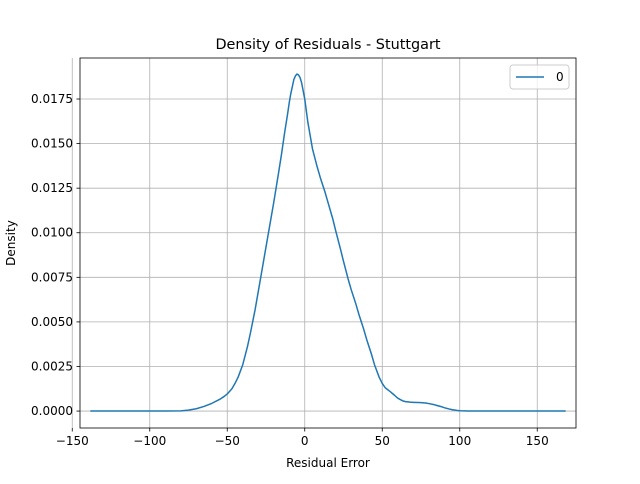 This screenshot has width=640, height=484. I want to click on x-tick-label: −150, so click(72, 441).